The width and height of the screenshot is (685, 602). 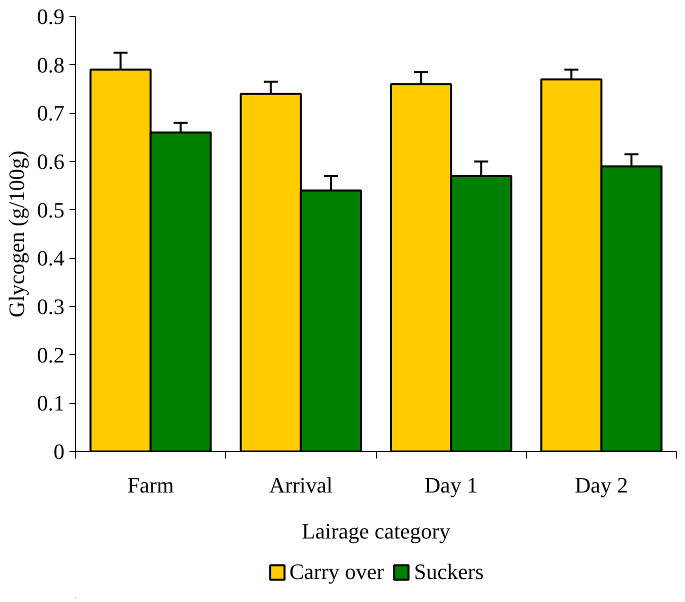 I want to click on legend-label: Carry over, so click(x=336, y=572).